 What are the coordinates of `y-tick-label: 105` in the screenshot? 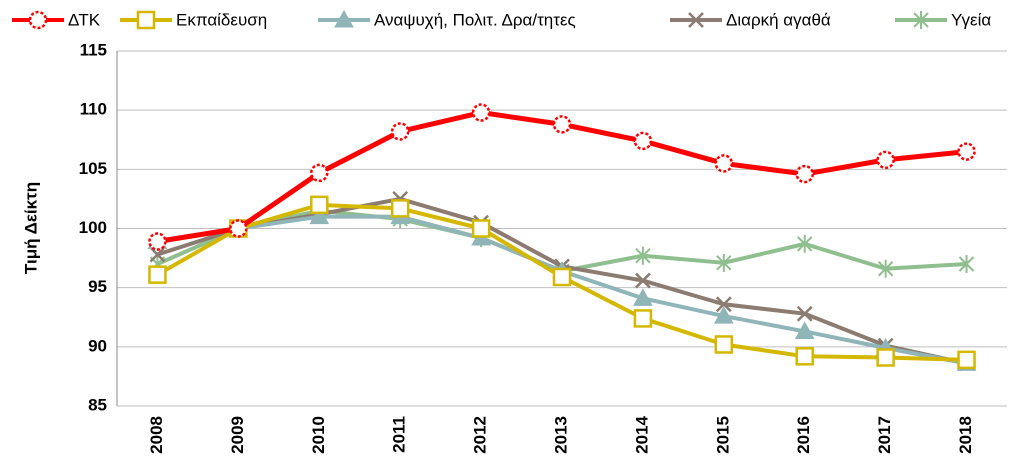 It's located at (93, 168).